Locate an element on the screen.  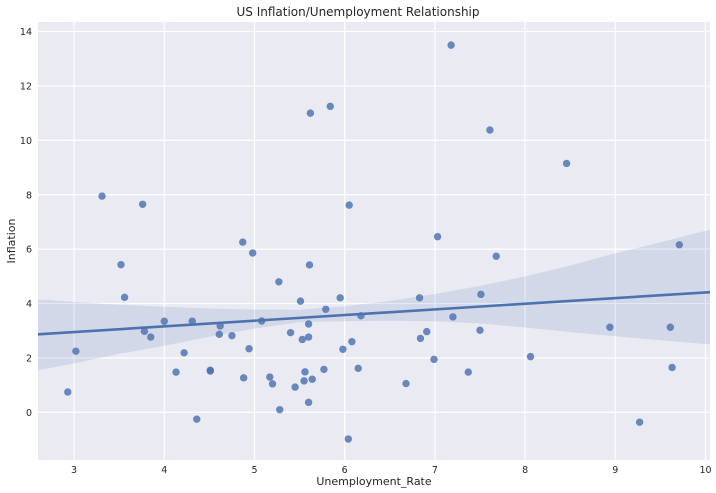
y-tick-label: 12 is located at coordinates (26, 86).